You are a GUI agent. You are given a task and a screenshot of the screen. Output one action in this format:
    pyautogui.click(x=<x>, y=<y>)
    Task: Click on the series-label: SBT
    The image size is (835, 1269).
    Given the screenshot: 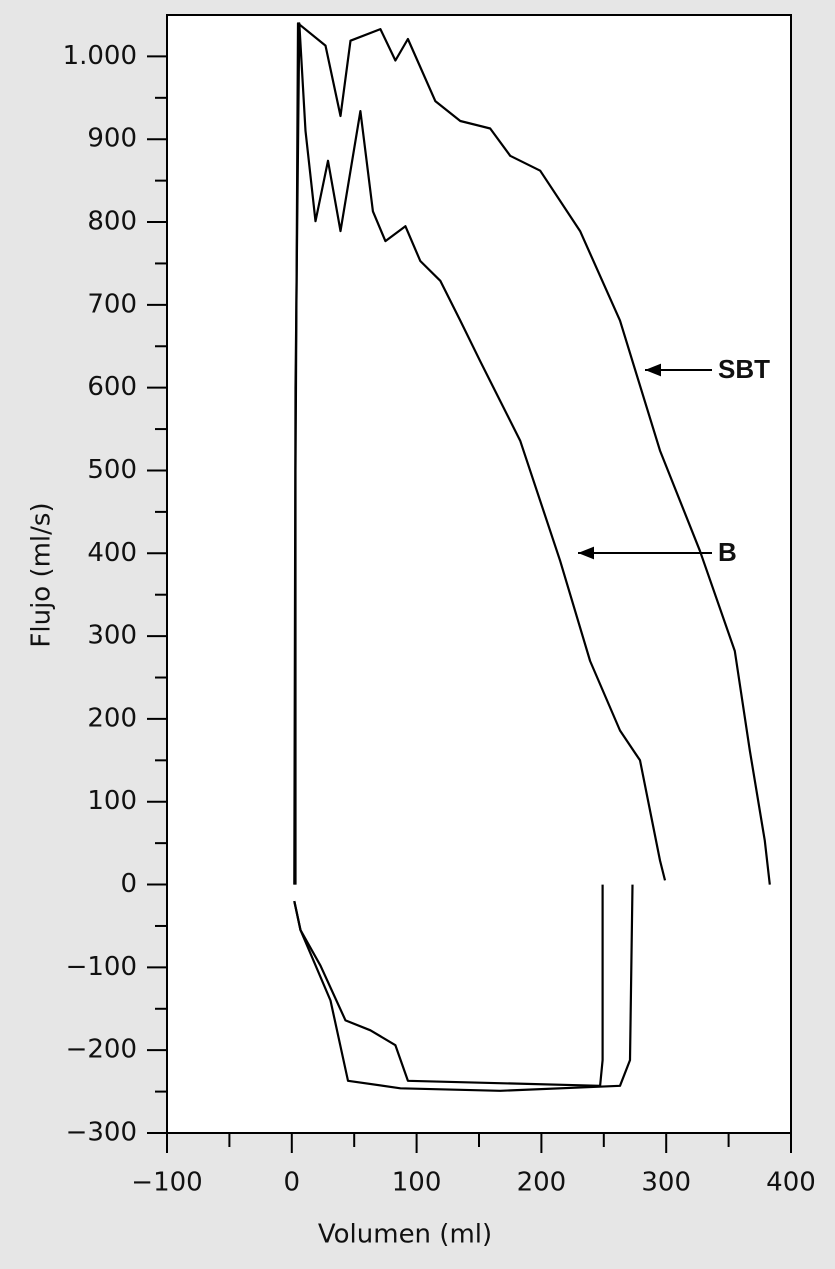 What is the action you would take?
    pyautogui.click(x=744, y=369)
    